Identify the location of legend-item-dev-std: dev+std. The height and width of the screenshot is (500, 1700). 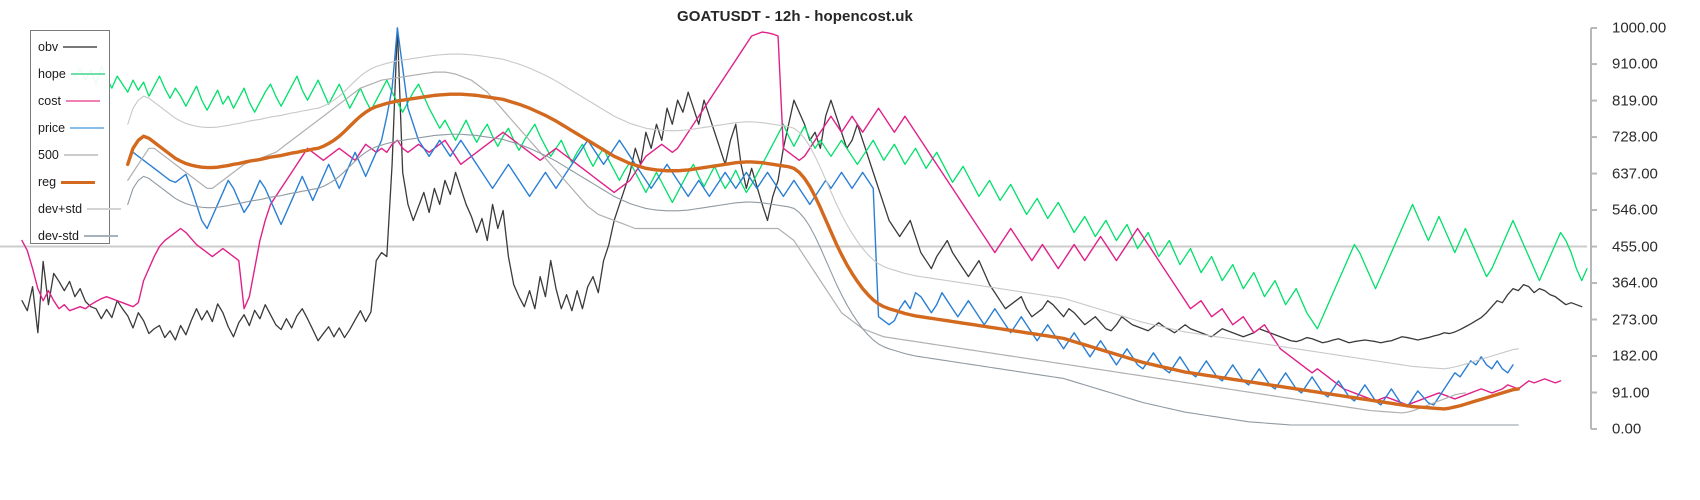
(80, 209).